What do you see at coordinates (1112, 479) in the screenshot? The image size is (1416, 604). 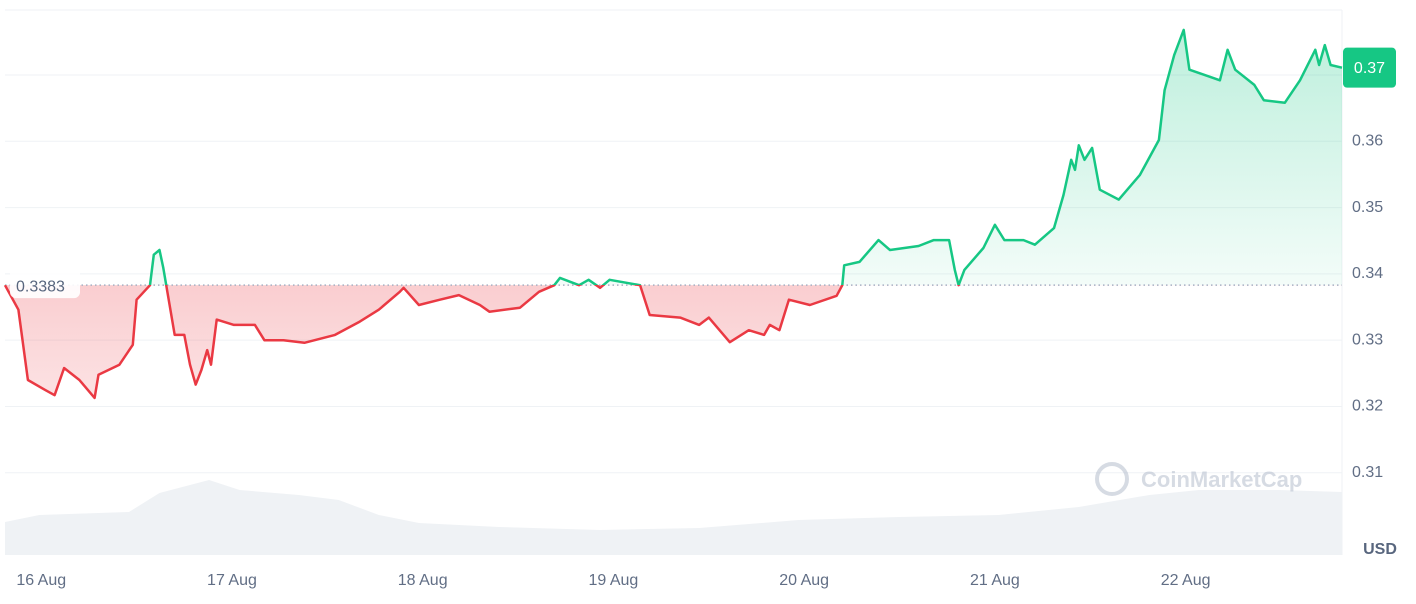 I see `watermark-logo` at bounding box center [1112, 479].